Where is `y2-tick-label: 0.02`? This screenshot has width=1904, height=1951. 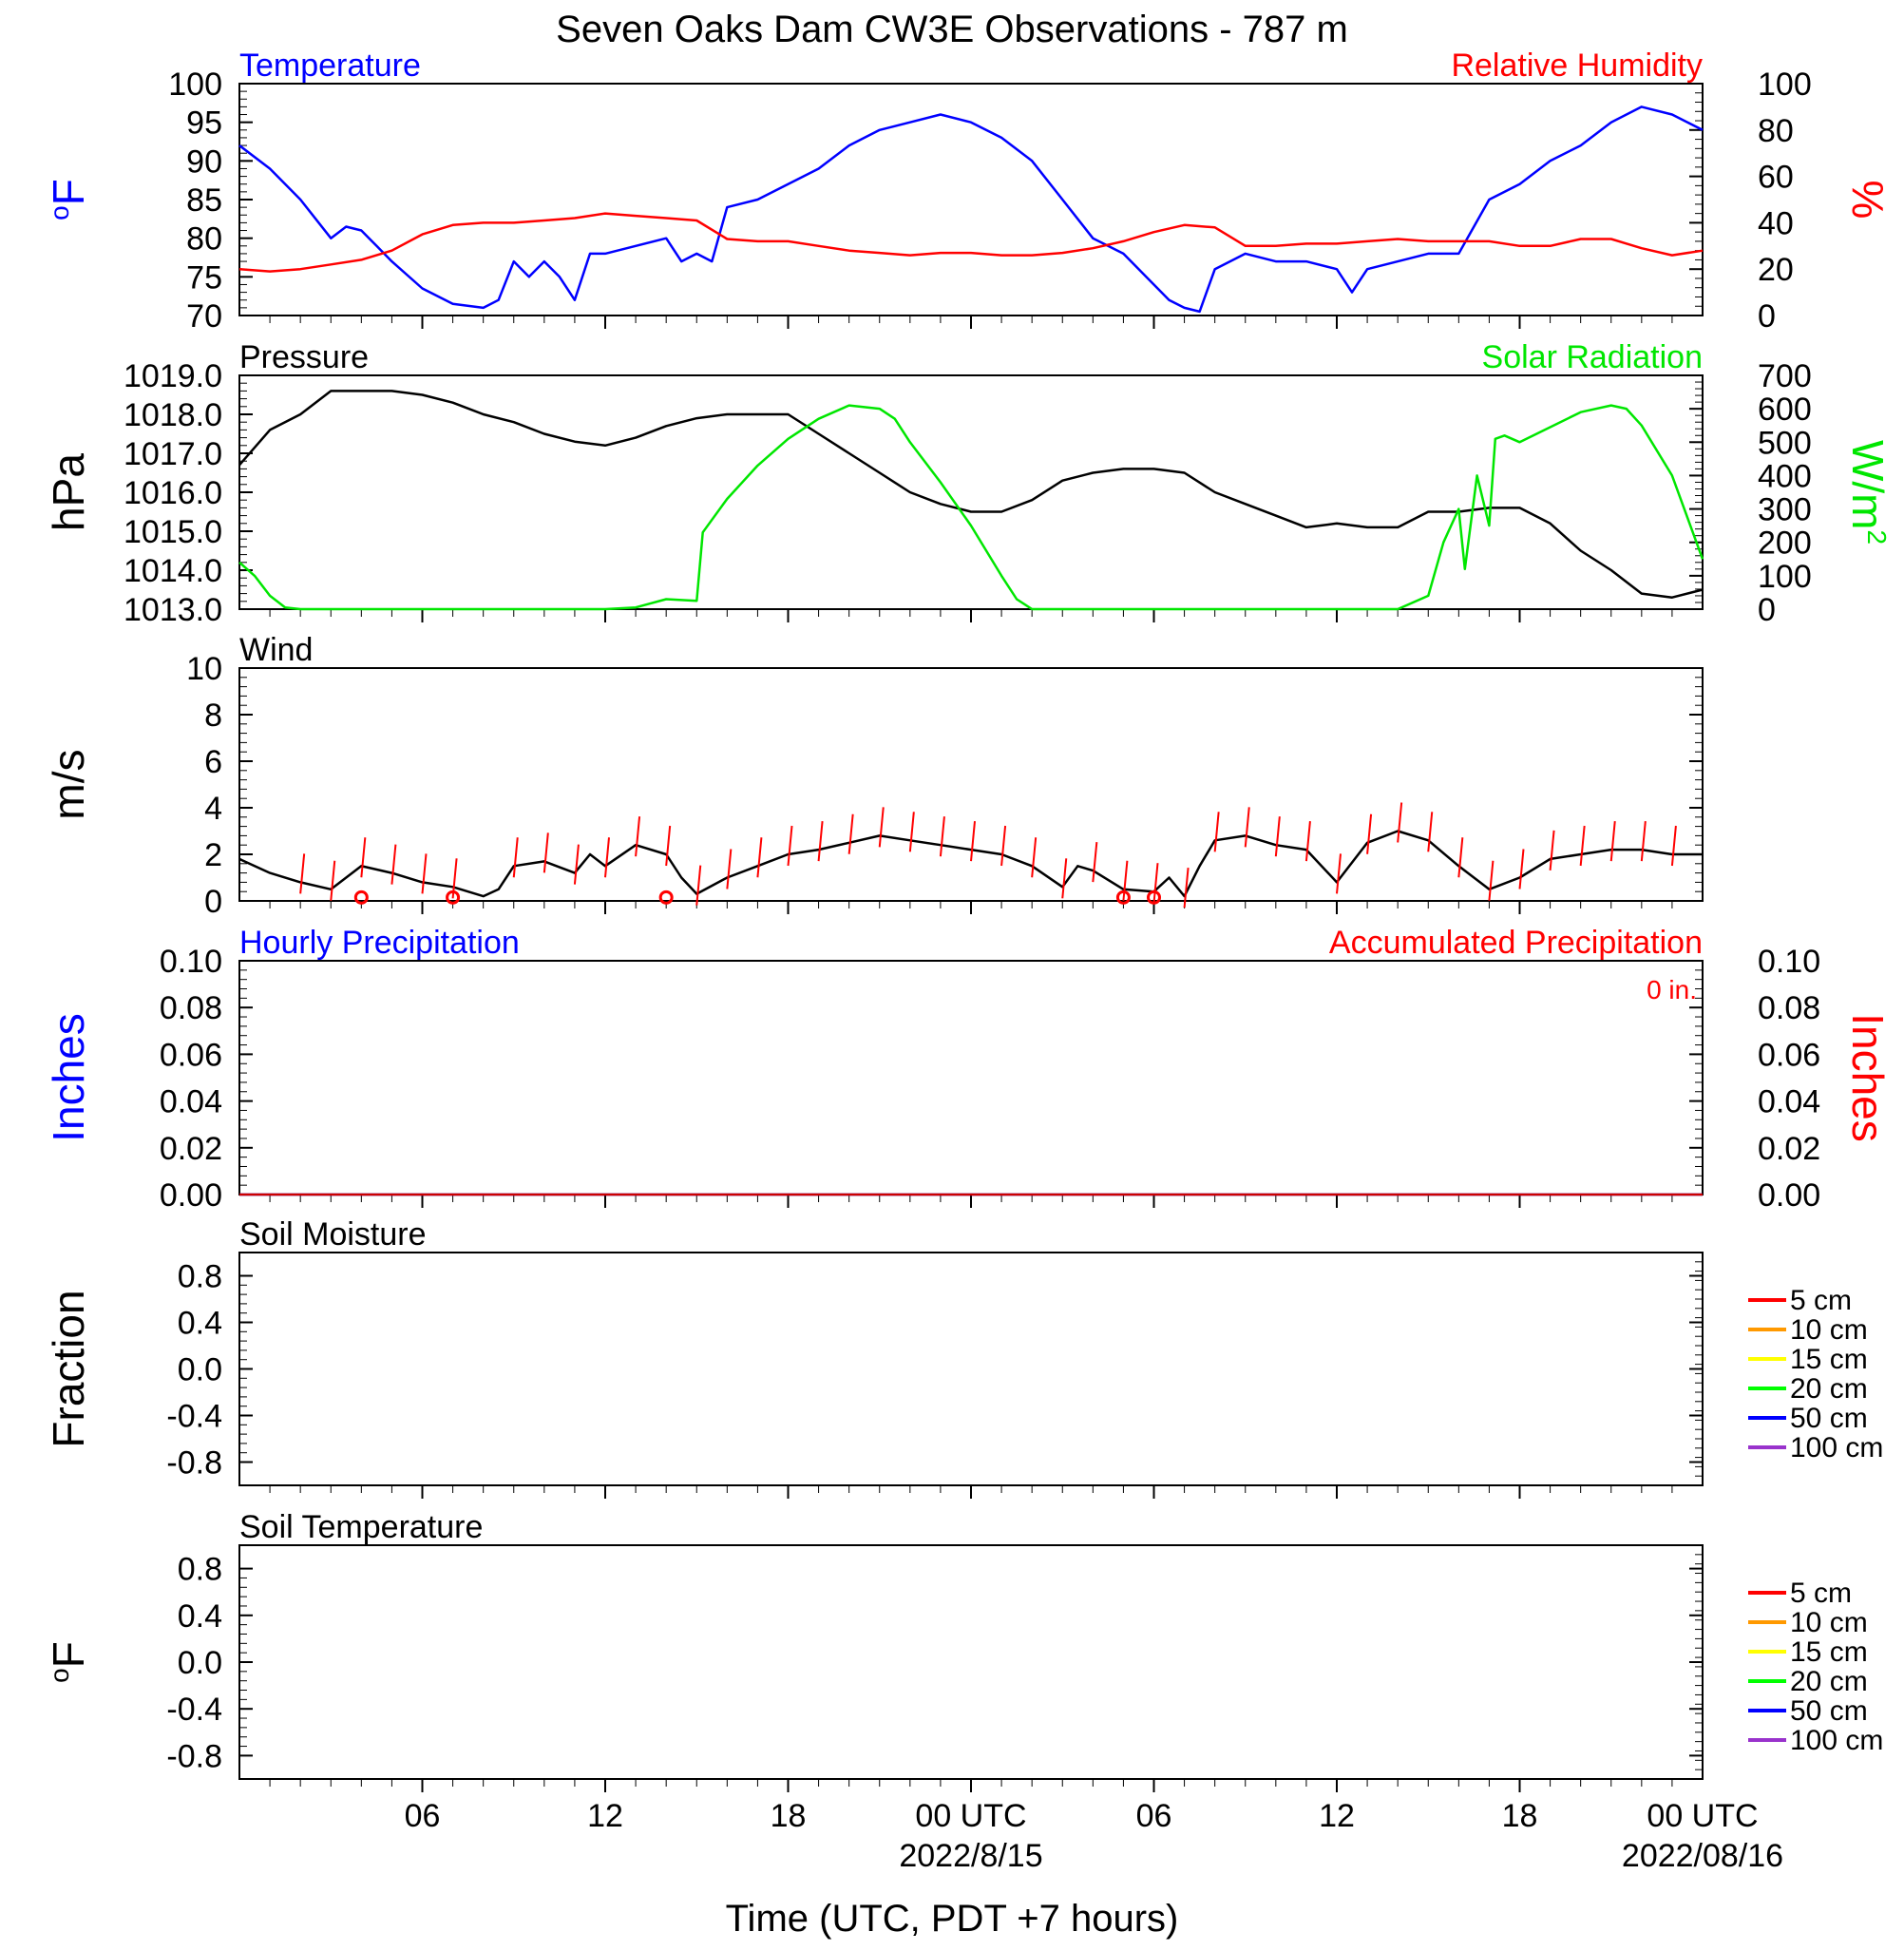 y2-tick-label: 0.02 is located at coordinates (1789, 1149).